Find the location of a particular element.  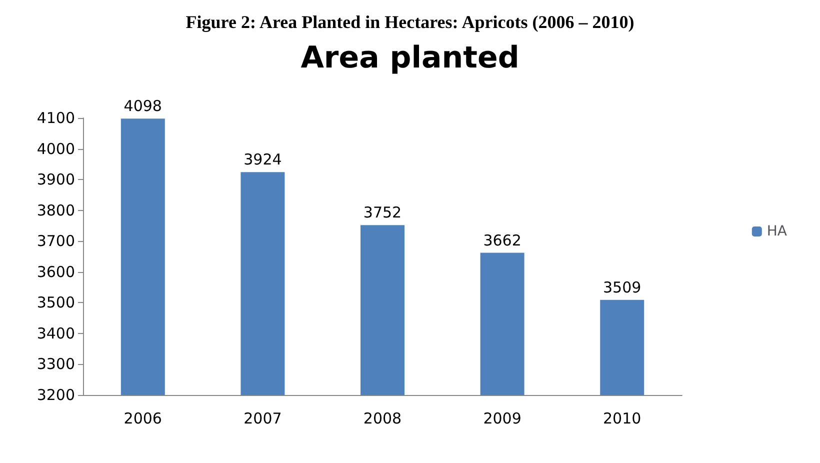

data-label: 3509 is located at coordinates (622, 287).